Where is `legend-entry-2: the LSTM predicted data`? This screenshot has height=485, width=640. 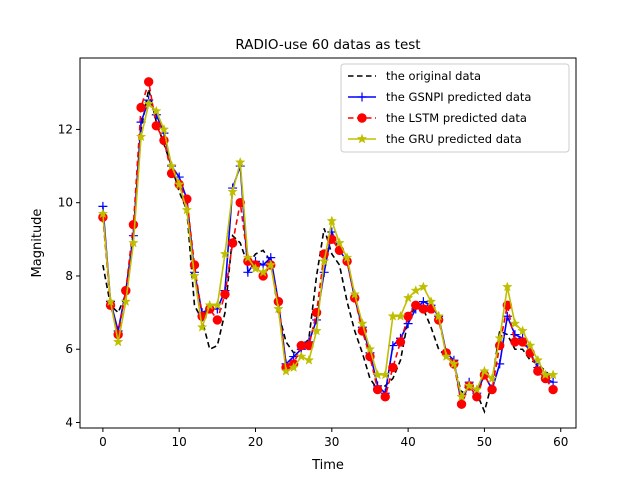 legend-entry-2: the LSTM predicted data is located at coordinates (437, 118).